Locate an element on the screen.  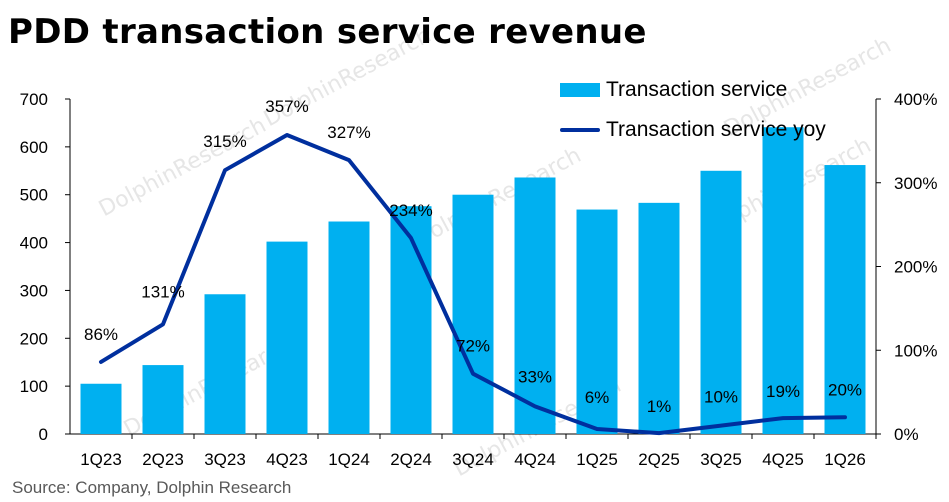
x-tick-label: 1Q23 is located at coordinates (101, 459).